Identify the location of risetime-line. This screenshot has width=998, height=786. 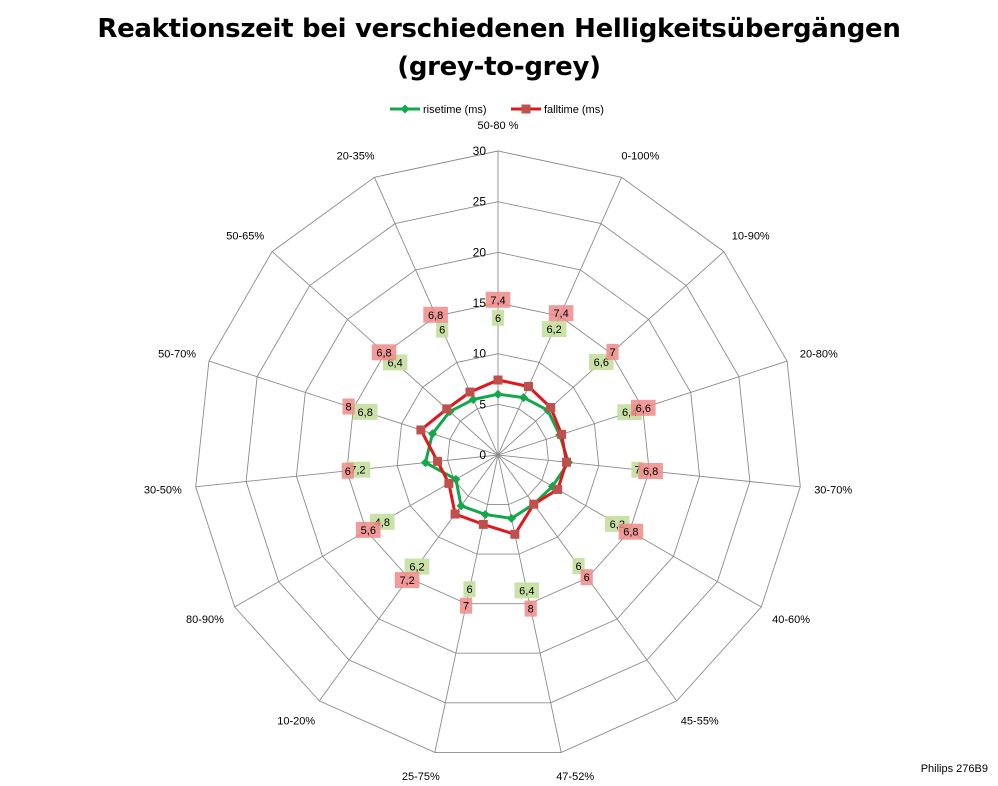
(496, 456).